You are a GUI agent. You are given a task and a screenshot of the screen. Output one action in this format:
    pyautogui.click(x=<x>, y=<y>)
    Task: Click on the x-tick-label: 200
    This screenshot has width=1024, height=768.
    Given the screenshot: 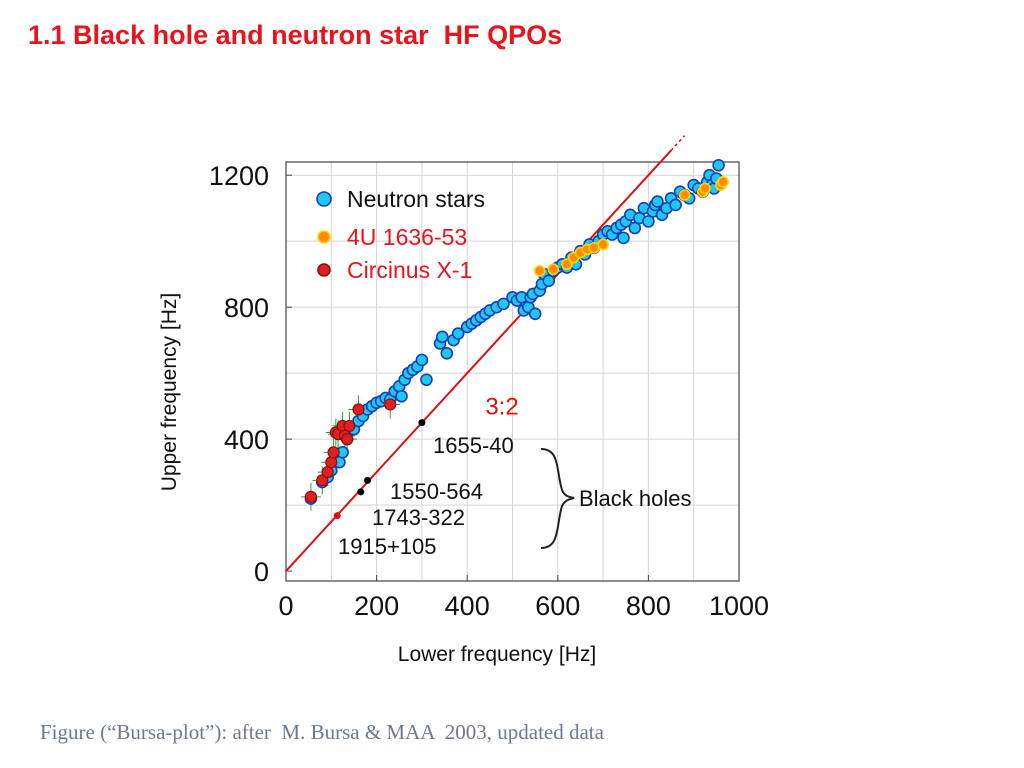 What is the action you would take?
    pyautogui.click(x=376, y=606)
    